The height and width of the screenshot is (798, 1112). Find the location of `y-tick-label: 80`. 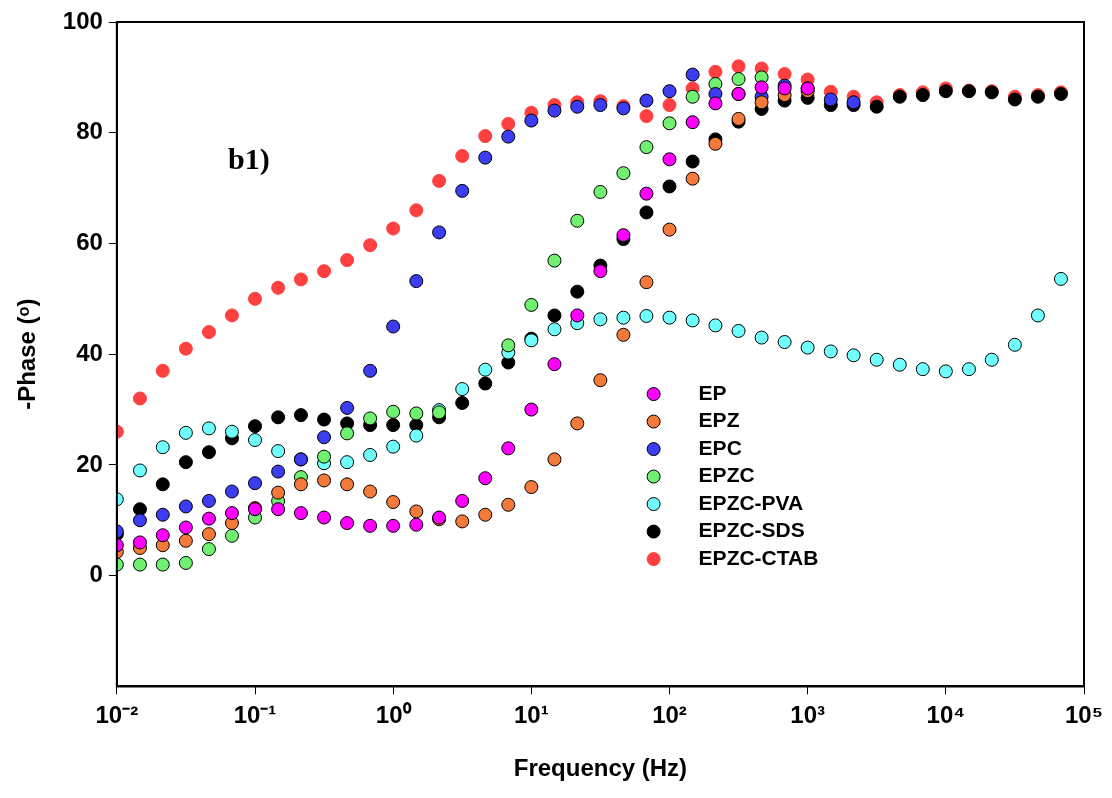

y-tick-label: 80 is located at coordinates (89, 131).